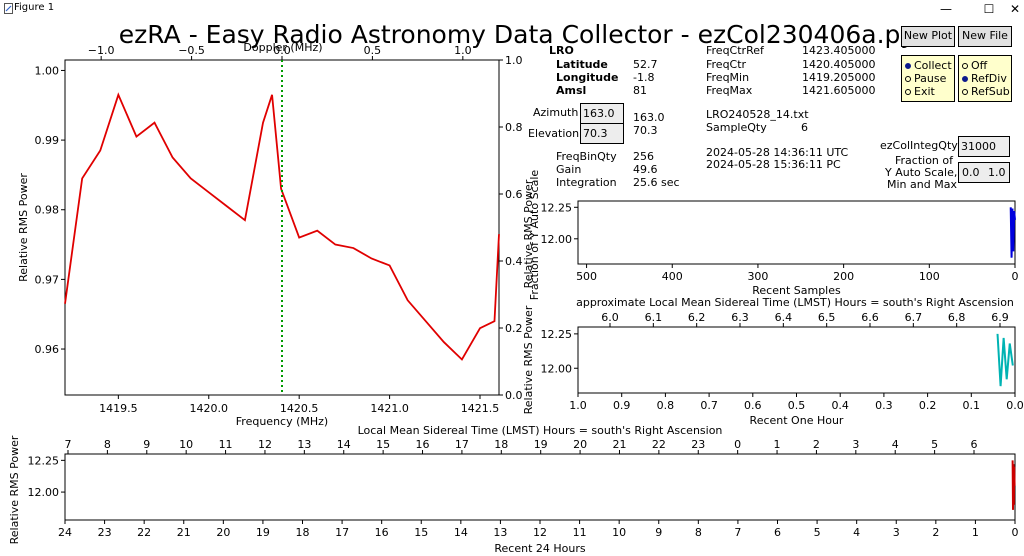 Image resolution: width=1024 pixels, height=556 pixels. I want to click on recent_24_hours-x-tick-label: 17, so click(342, 532).